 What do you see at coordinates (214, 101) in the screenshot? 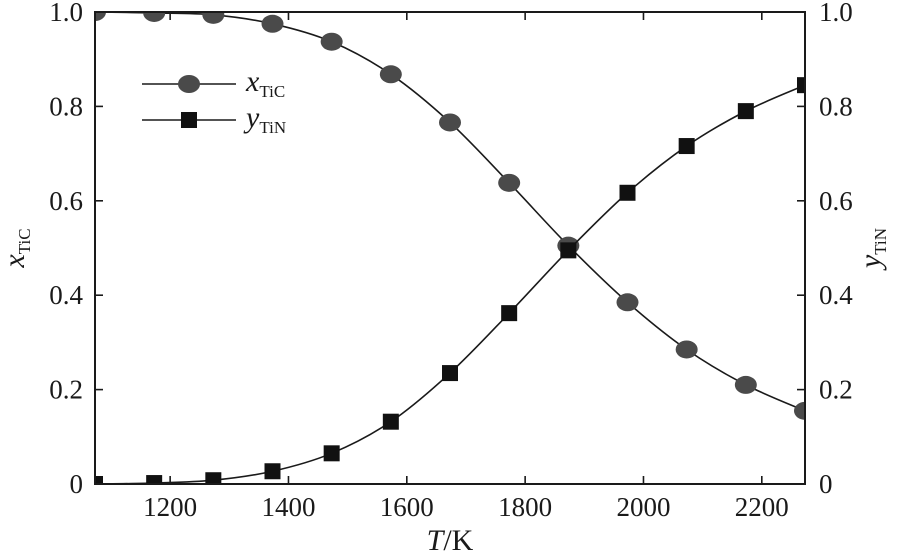
I see `legend: xTiC yTiN` at bounding box center [214, 101].